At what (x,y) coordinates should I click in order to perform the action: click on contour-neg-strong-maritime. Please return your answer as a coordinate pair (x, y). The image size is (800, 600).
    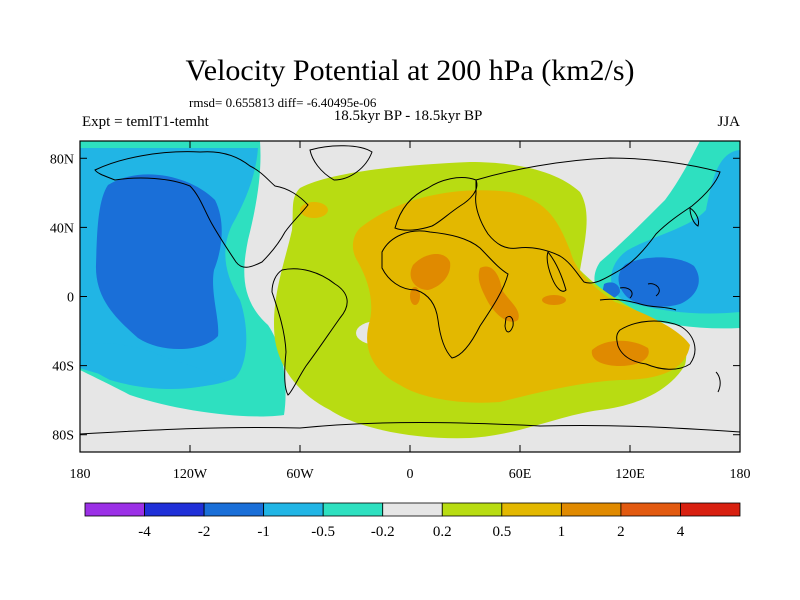
    Looking at the image, I should click on (658, 282).